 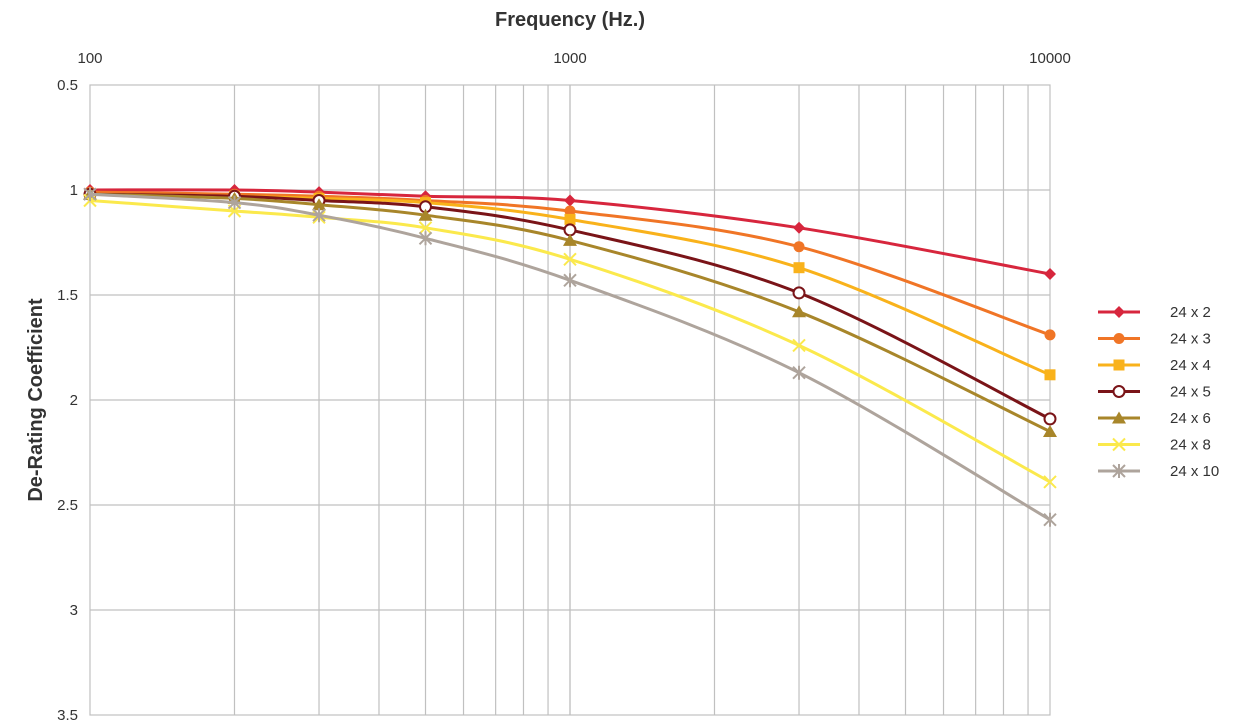 What do you see at coordinates (1158, 471) in the screenshot?
I see `legend-item: 24 x 10` at bounding box center [1158, 471].